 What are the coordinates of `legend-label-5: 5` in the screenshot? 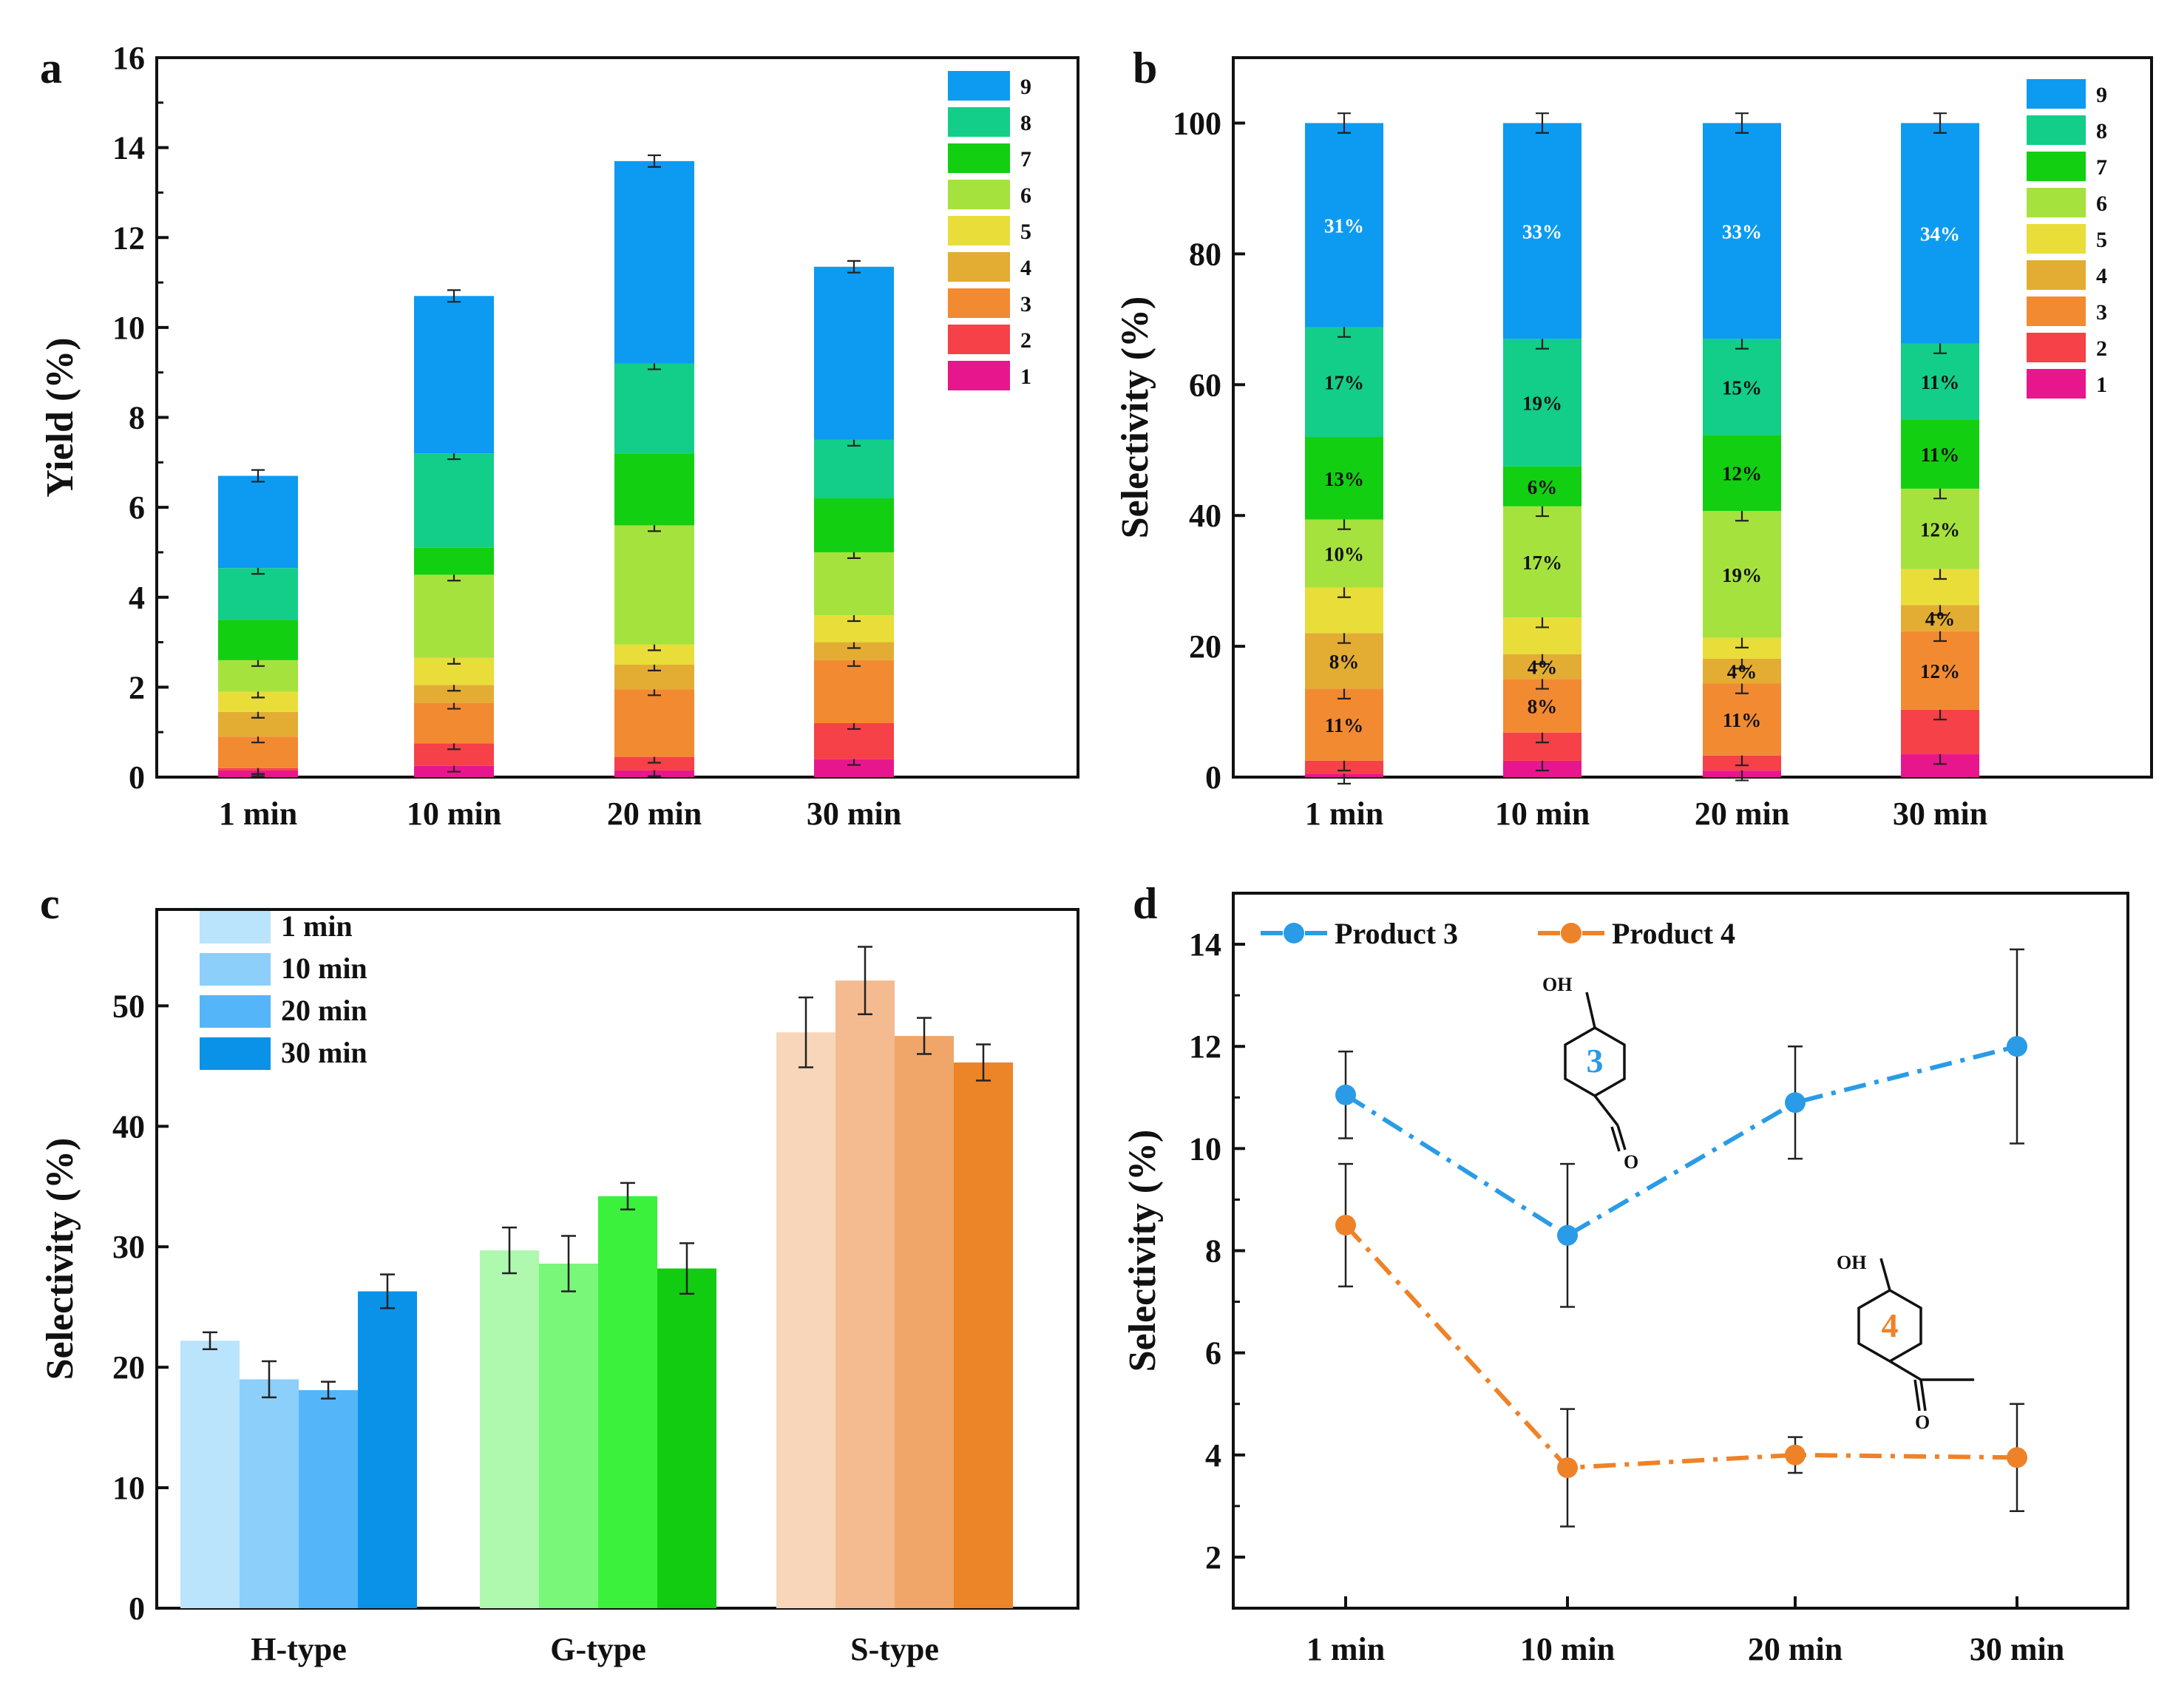 It's located at (1025, 232).